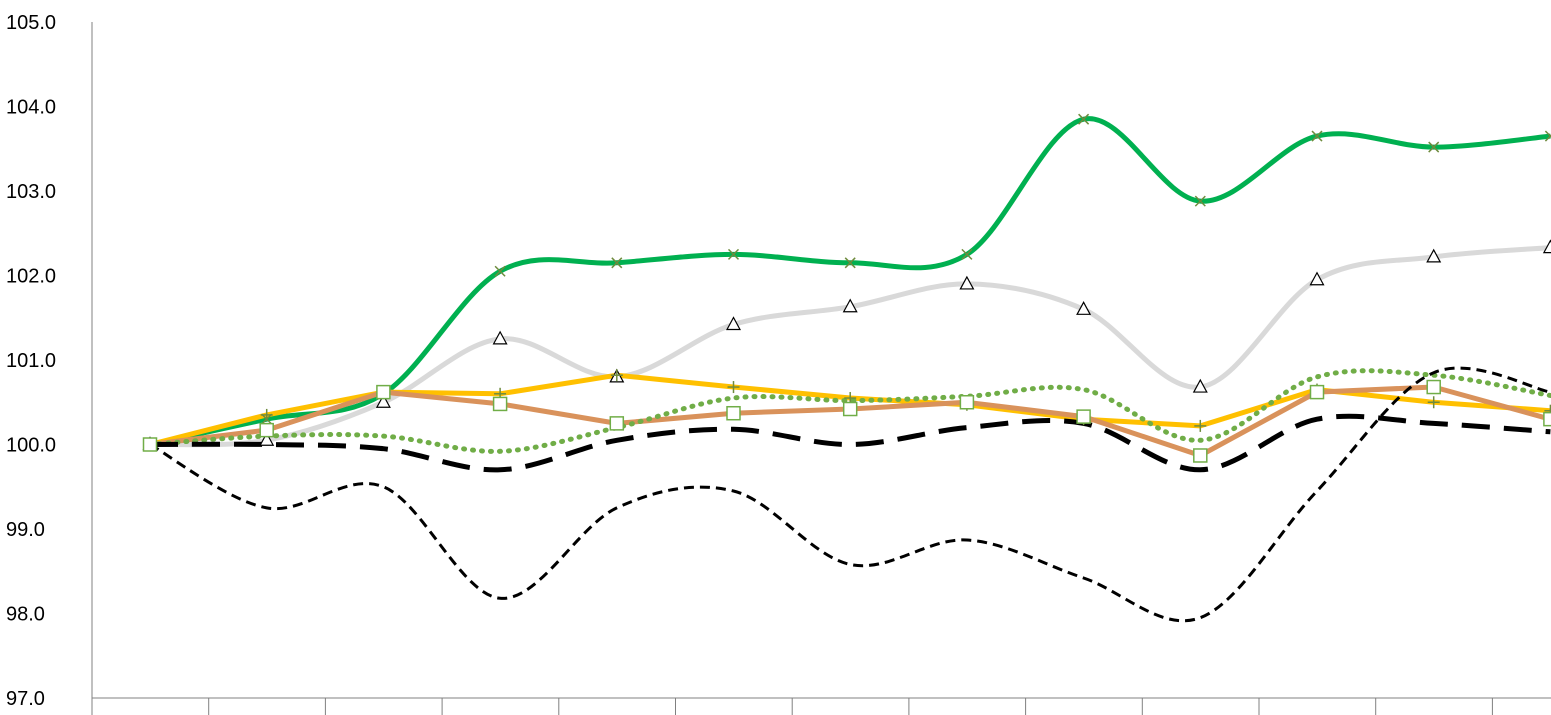  I want to click on y-tick-label: 97.0, so click(25, 699).